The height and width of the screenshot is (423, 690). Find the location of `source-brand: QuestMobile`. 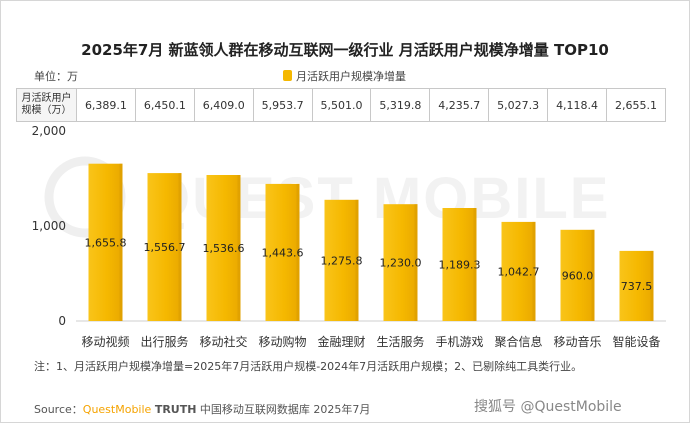

source-brand: QuestMobile is located at coordinates (117, 409).